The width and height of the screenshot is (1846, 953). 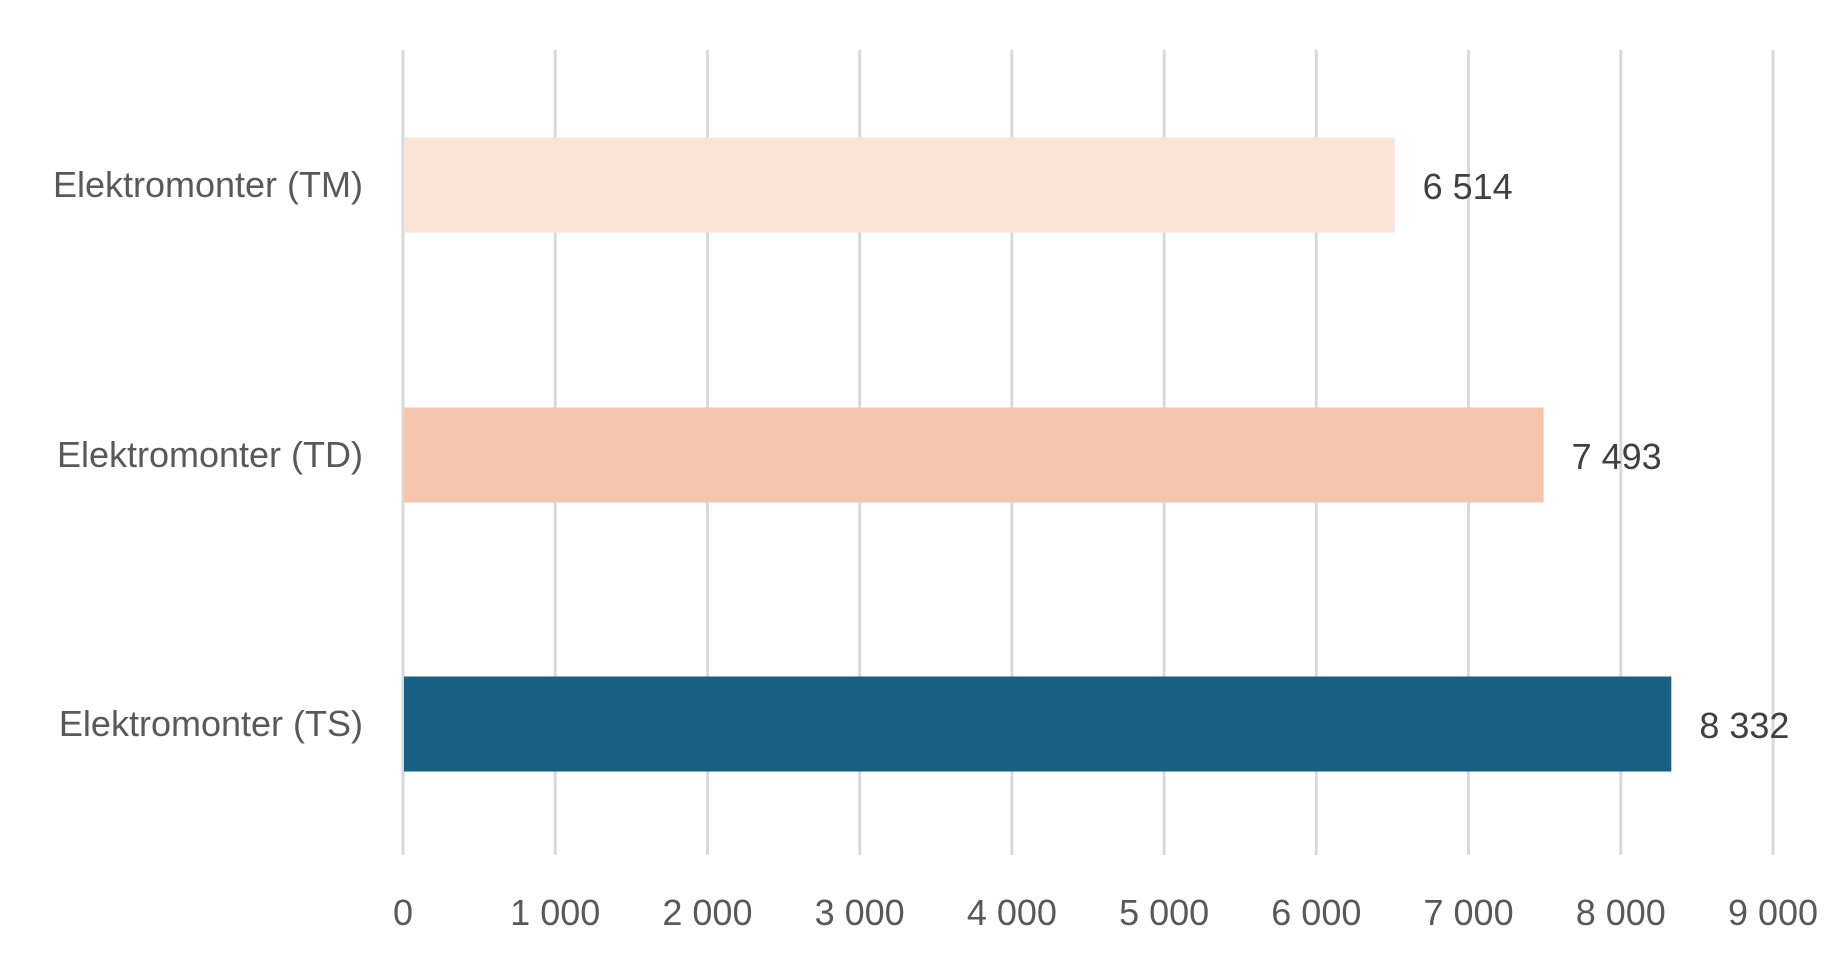 What do you see at coordinates (1469, 912) in the screenshot?
I see `x-tick-label: 7 000` at bounding box center [1469, 912].